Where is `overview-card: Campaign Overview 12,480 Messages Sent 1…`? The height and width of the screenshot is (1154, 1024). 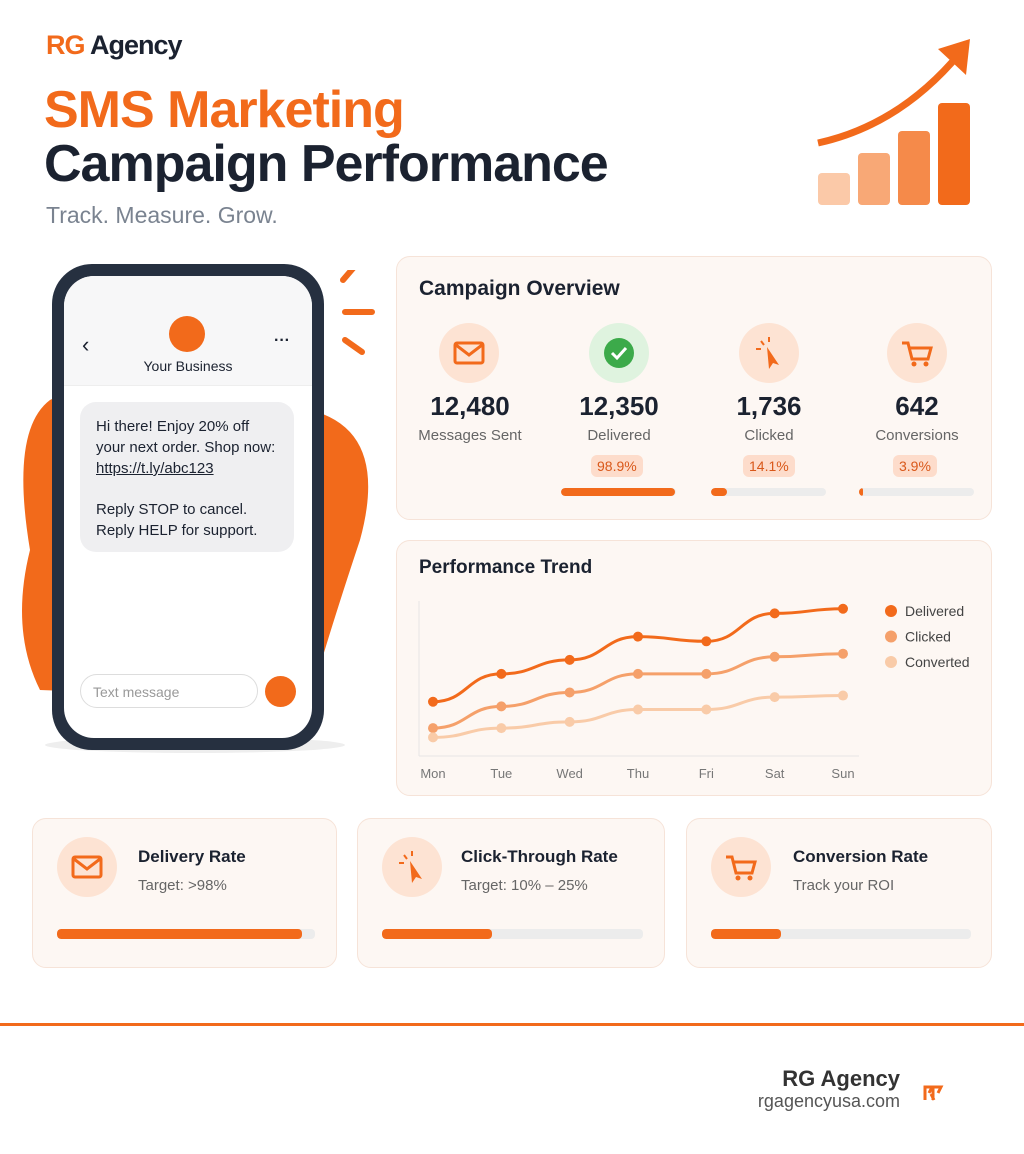
overview-card: Campaign Overview 12,480 Messages Sent 1… is located at coordinates (694, 388).